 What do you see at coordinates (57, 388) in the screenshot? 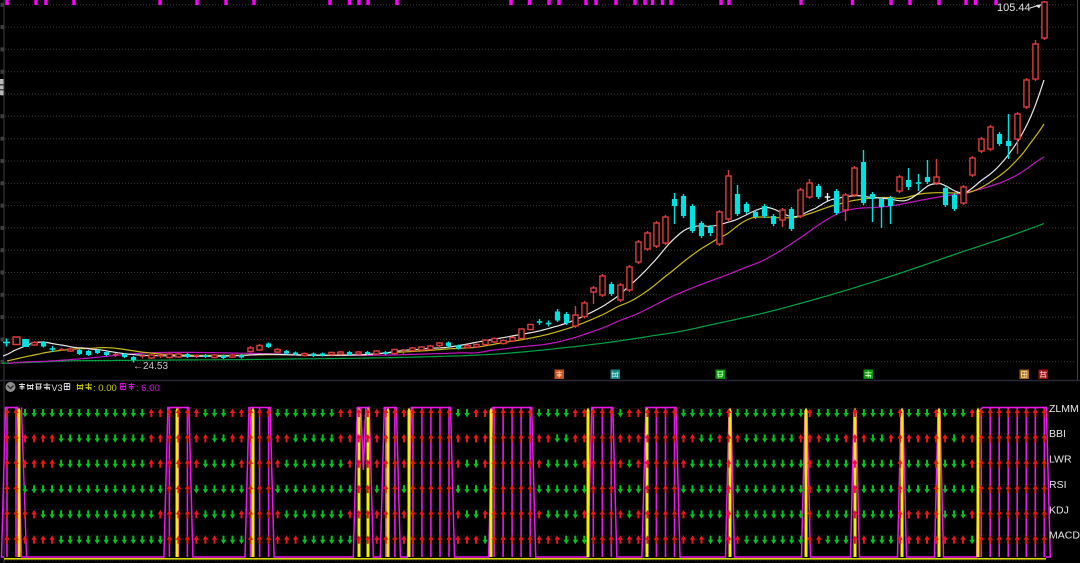
I see `svg-text: V3` at bounding box center [57, 388].